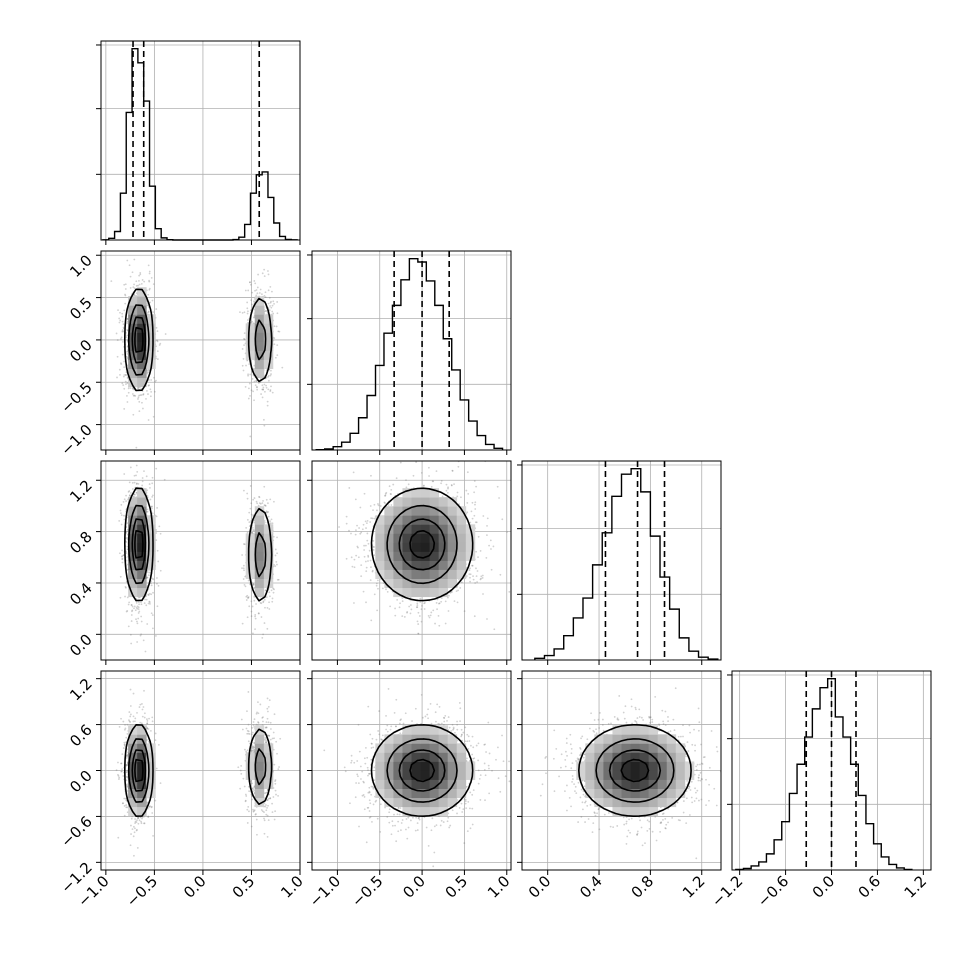 The image size is (970, 974). What do you see at coordinates (200, 144) in the screenshot?
I see `histogram-step-line` at bounding box center [200, 144].